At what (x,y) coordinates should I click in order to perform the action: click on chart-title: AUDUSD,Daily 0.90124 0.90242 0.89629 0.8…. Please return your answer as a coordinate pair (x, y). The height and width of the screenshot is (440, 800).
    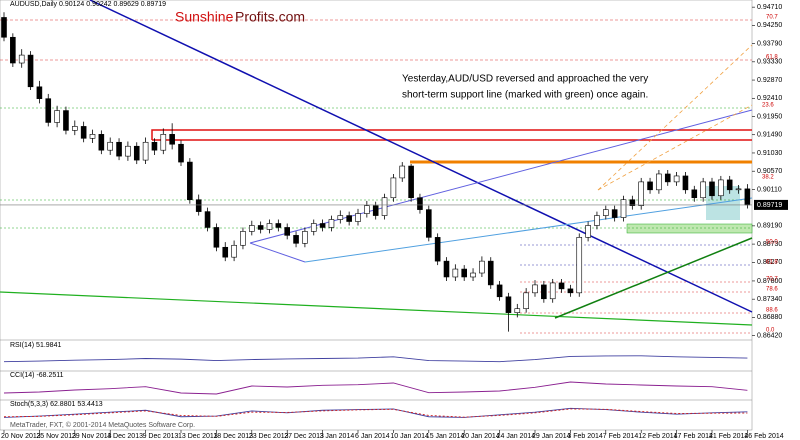
    Looking at the image, I should click on (88, 4).